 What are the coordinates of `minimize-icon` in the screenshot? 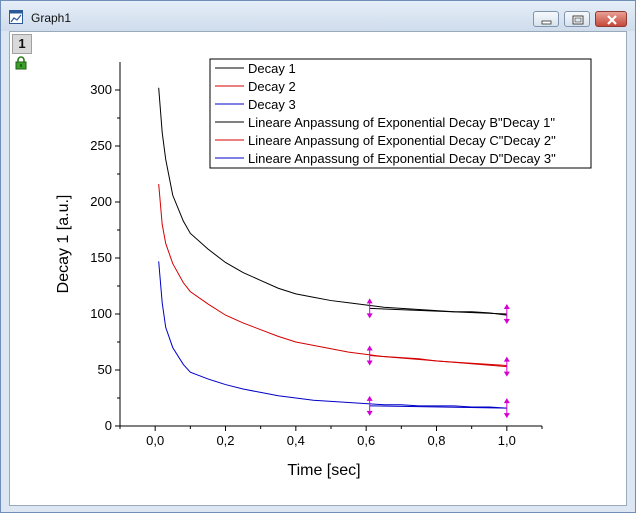 It's located at (546, 22).